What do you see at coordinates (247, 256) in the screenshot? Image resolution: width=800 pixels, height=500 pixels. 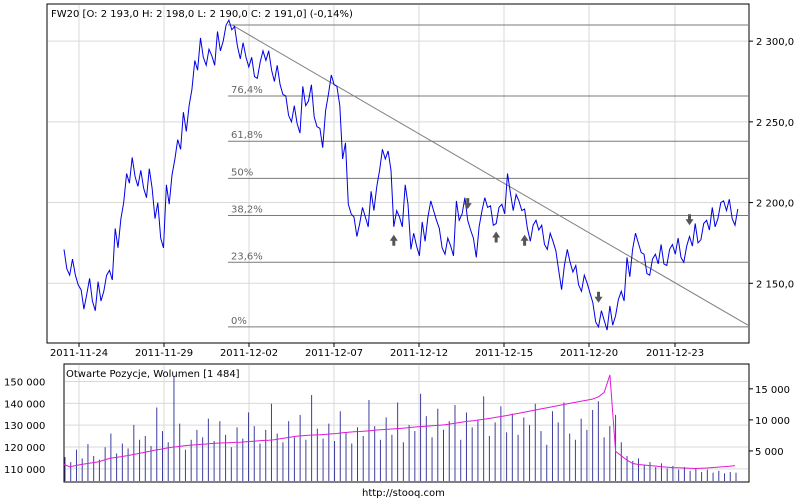 I see `fib-level-label: 23,6%` at bounding box center [247, 256].